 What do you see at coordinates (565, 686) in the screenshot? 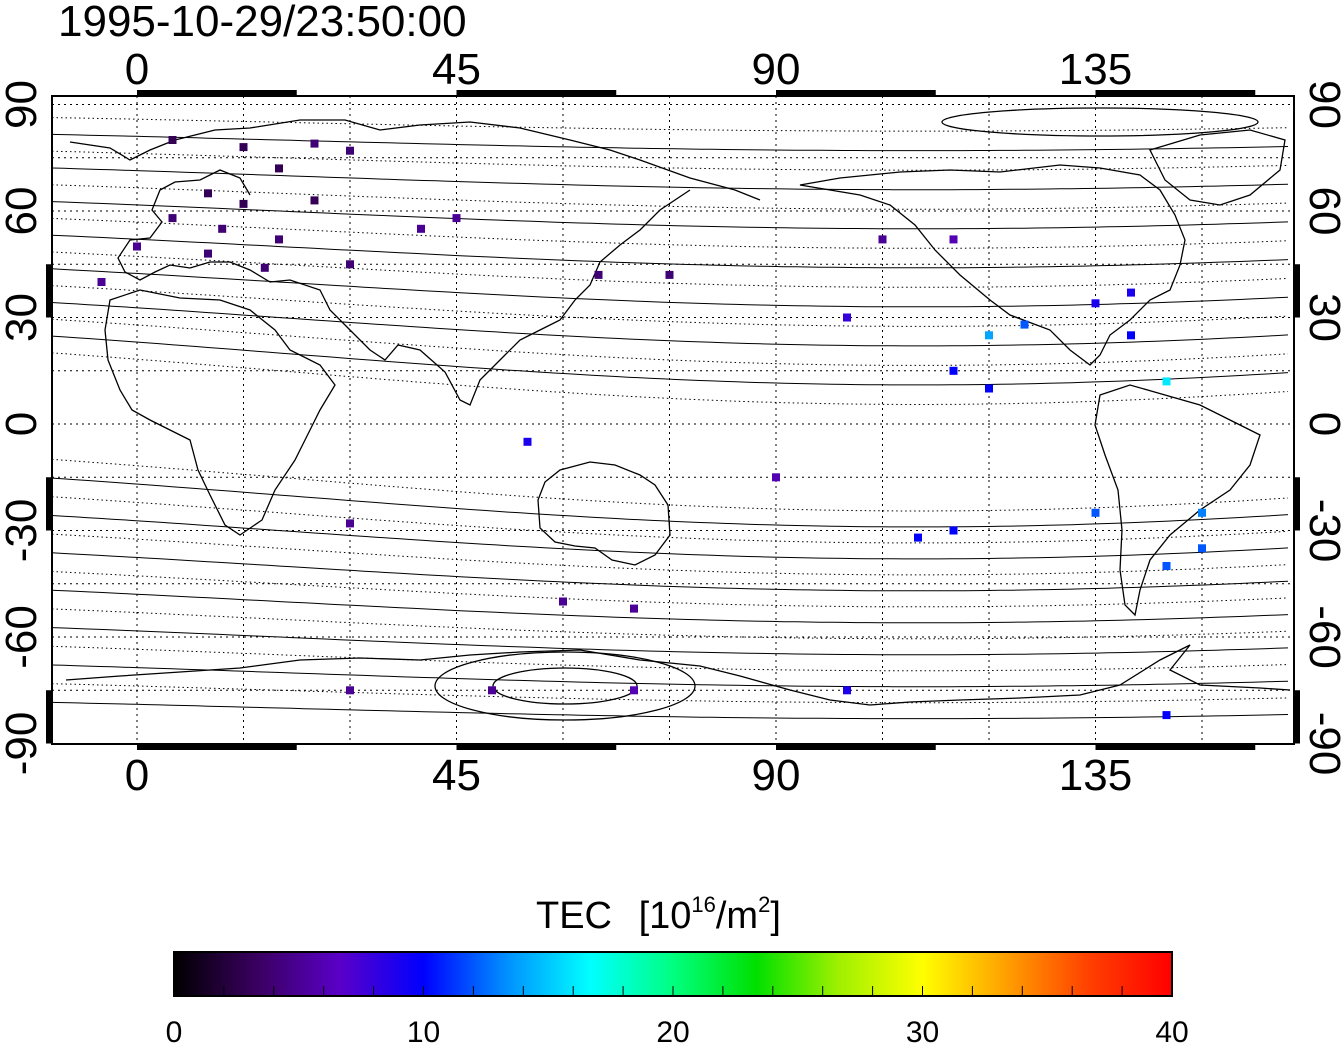
I see `south-pole-contour` at bounding box center [565, 686].